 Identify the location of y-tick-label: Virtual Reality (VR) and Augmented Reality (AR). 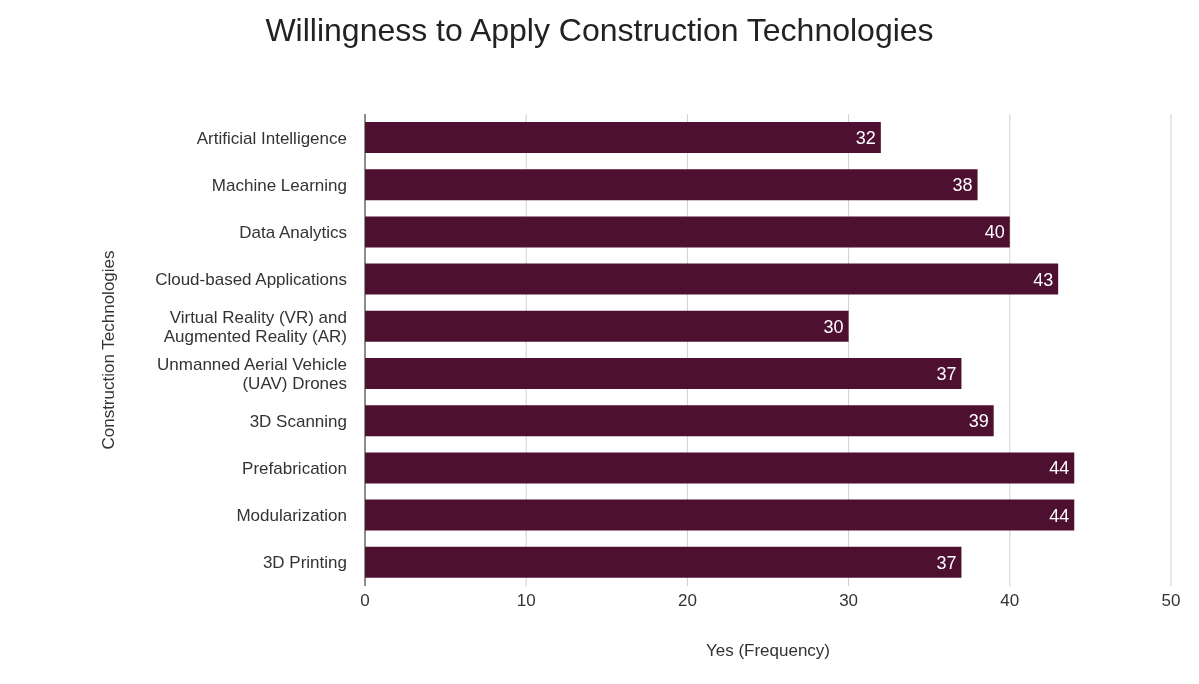
(255, 326).